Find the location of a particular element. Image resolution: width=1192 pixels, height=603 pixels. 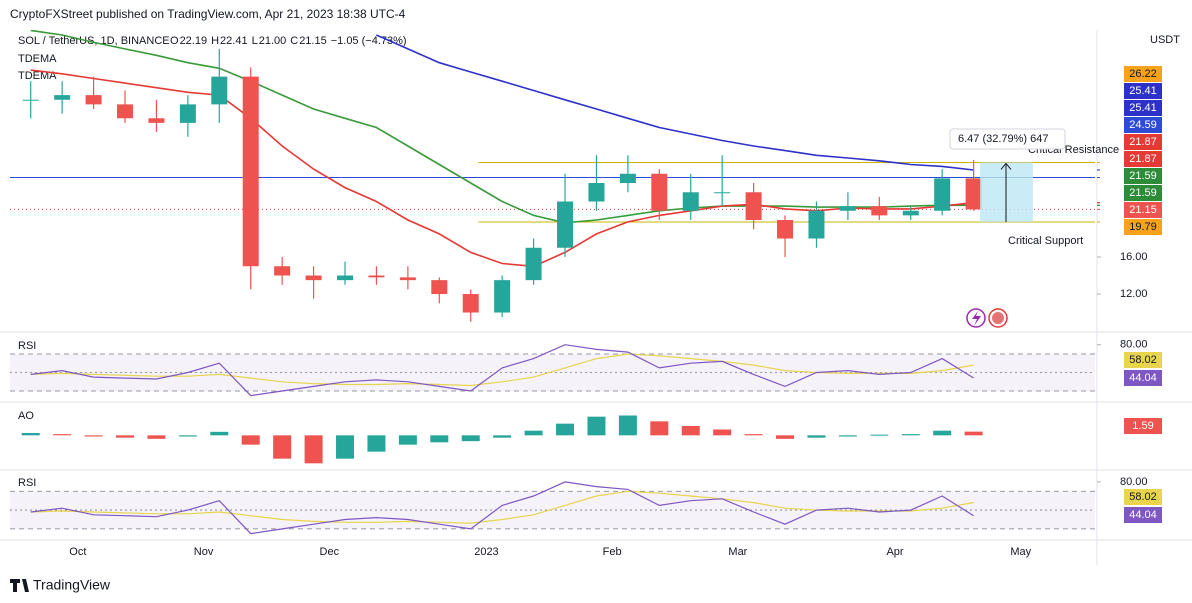

ohlc-value: 22.19 is located at coordinates (194, 41).